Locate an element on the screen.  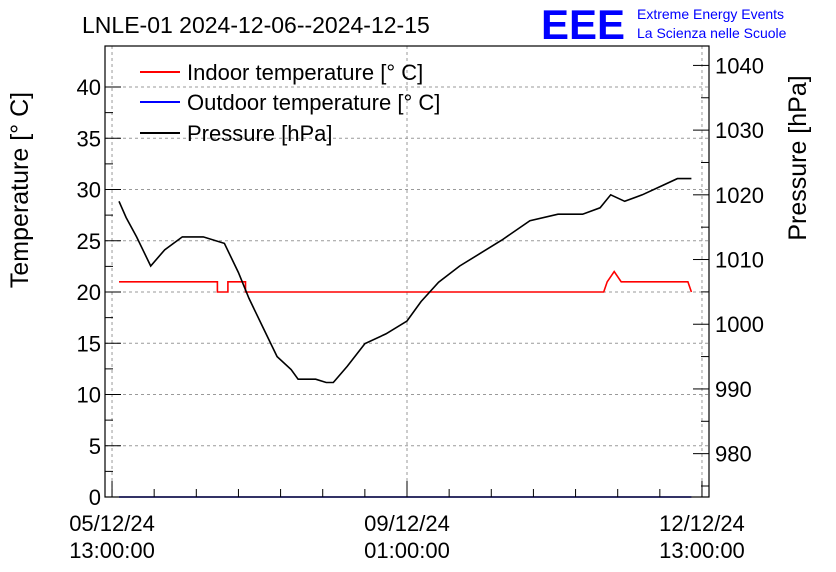
right-tick-label: 1040 is located at coordinates (739, 65).